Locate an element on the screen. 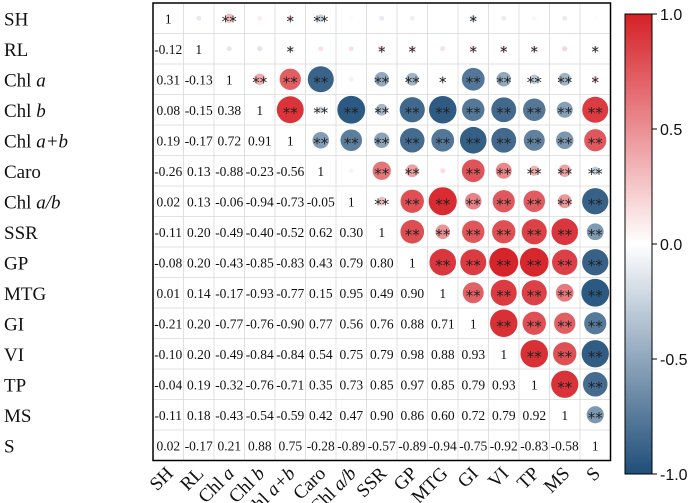 This screenshot has width=700, height=503. coefficient-label: 0.86 is located at coordinates (412, 415).